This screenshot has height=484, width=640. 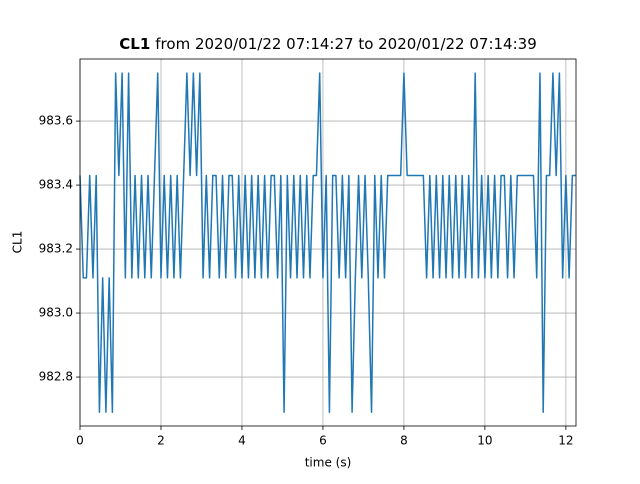 What do you see at coordinates (56, 249) in the screenshot?
I see `y-tick-label: 983.2` at bounding box center [56, 249].